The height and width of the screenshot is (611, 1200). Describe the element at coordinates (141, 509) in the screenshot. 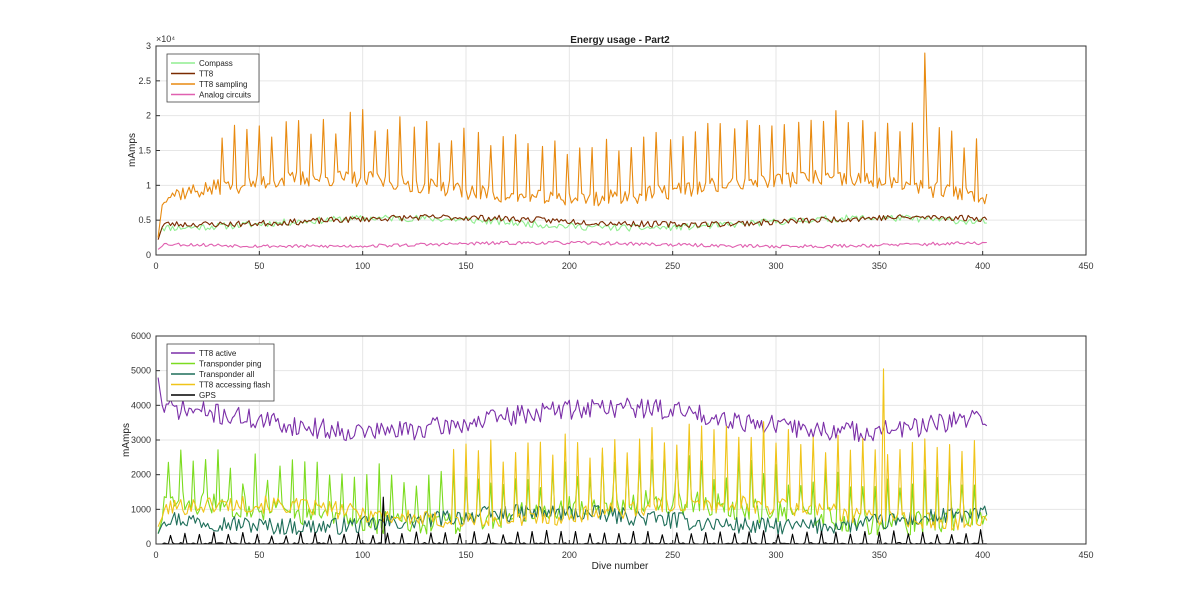

I see `bottom-y-tick-label: 1000` at that location.